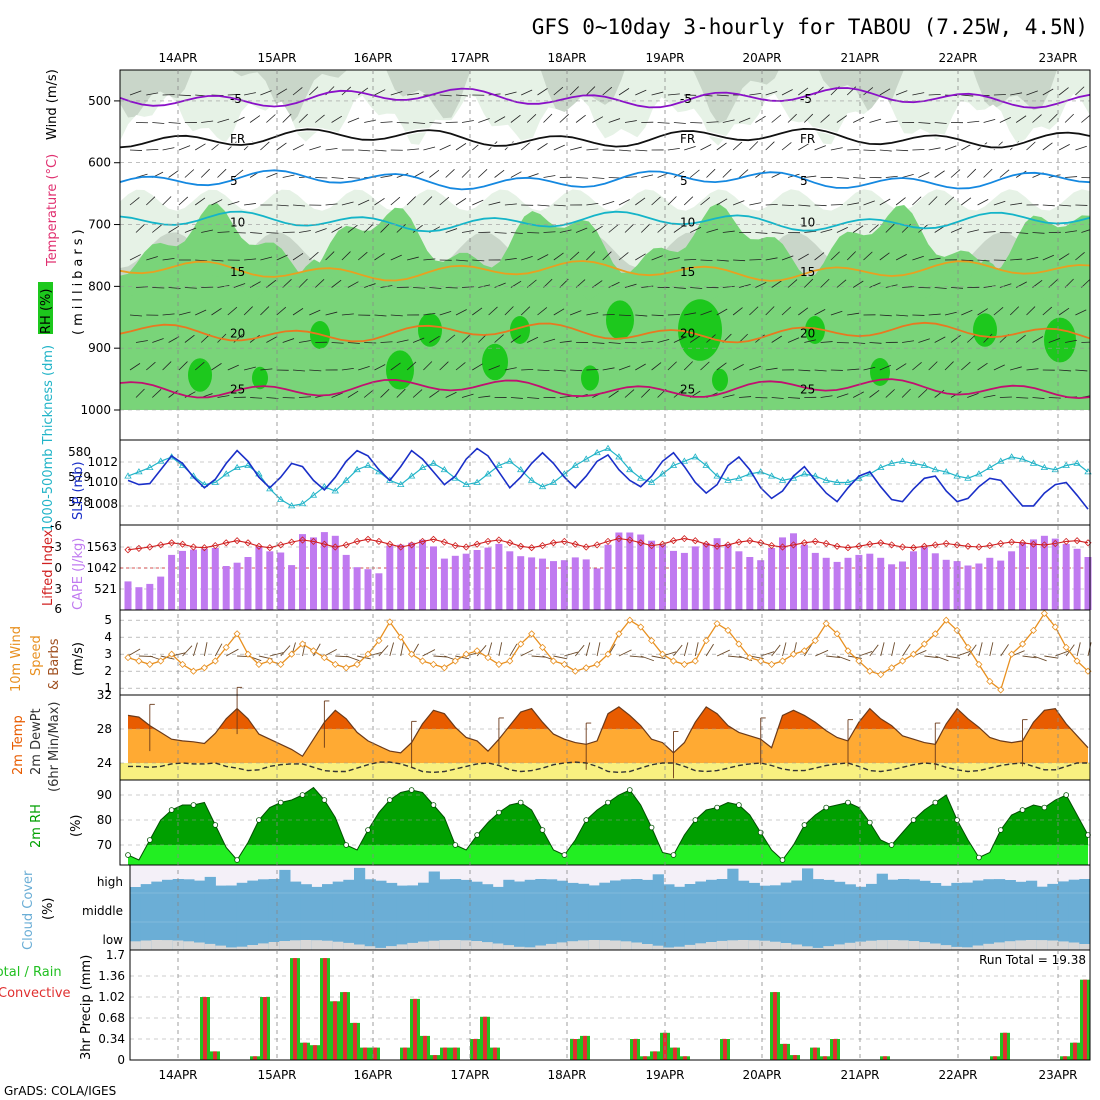  Describe the element at coordinates (687, 222) in the screenshot. I see `isotherm-label: 10` at that location.